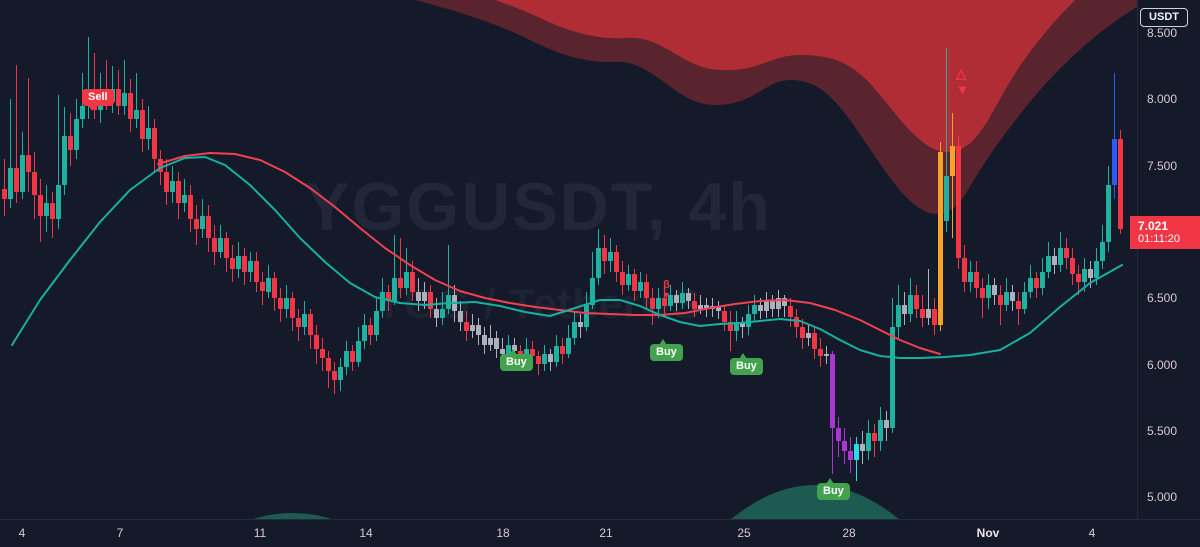 The width and height of the screenshot is (1200, 547). What do you see at coordinates (22, 533) in the screenshot?
I see `time-axis-label: 4` at bounding box center [22, 533].